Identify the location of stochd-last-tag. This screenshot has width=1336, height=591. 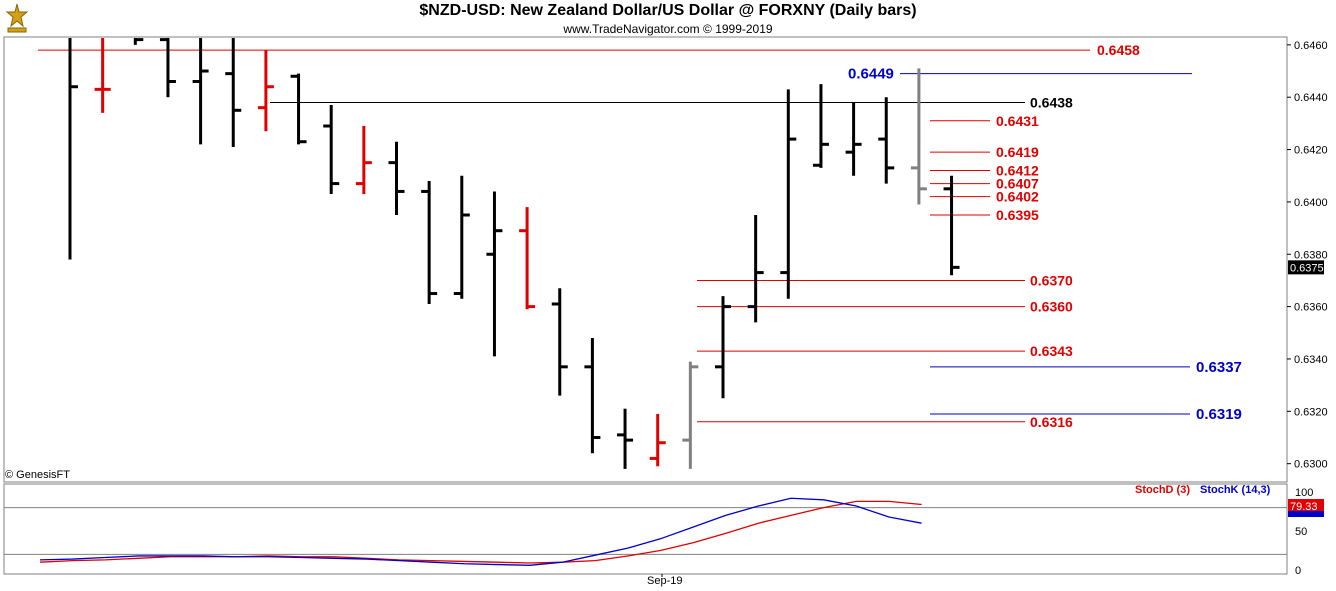
(1306, 505).